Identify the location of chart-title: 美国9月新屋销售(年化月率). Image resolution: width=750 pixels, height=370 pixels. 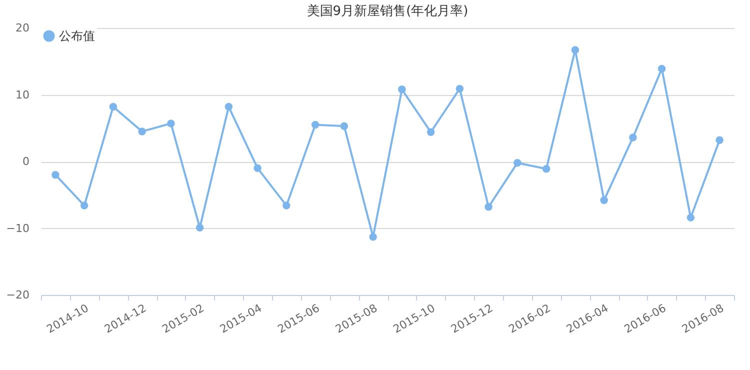
(387, 11).